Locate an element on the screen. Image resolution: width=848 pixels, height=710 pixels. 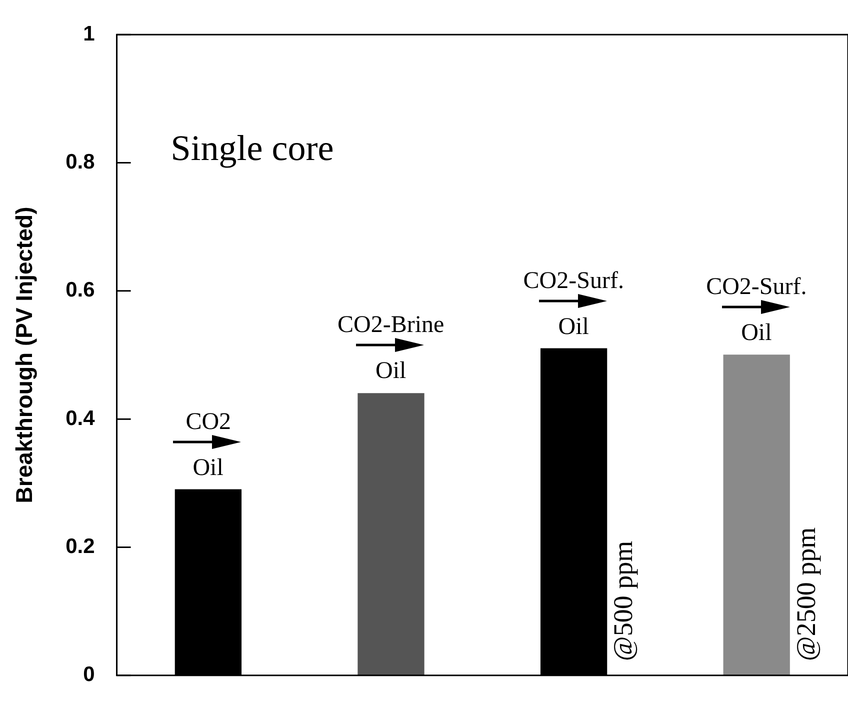
y-tick-label: 0.8 is located at coordinates (81, 162).